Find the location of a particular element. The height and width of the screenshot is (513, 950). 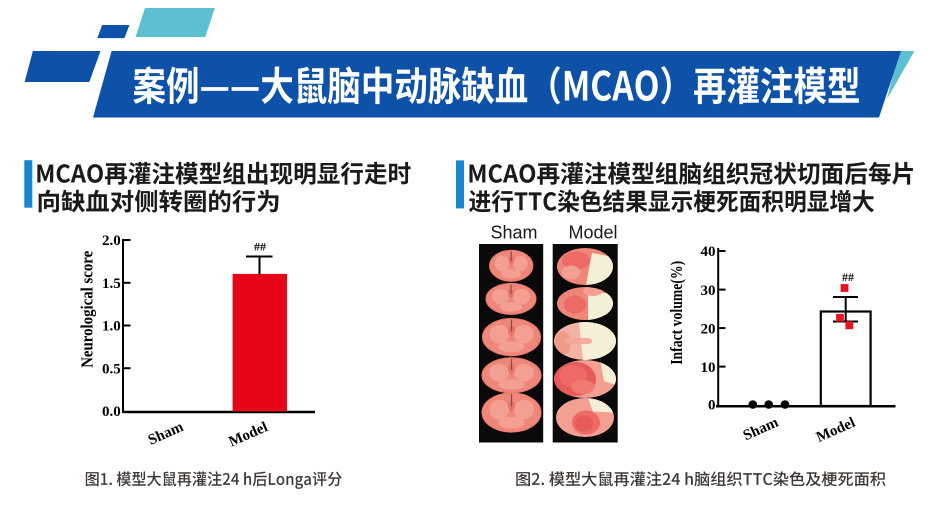

svg-text: 0.5 is located at coordinates (111, 369).